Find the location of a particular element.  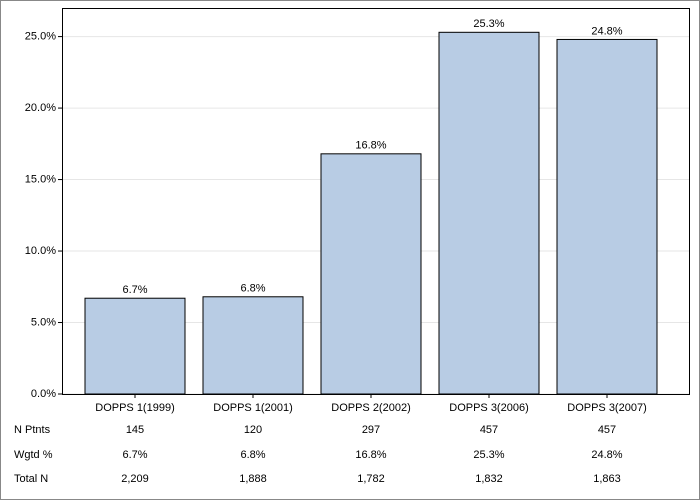

x-tick-label: DOPPS 3(2007) is located at coordinates (606, 408).